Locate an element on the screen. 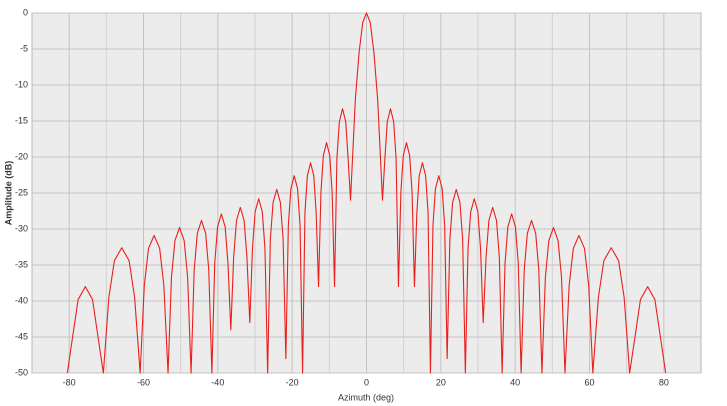 The height and width of the screenshot is (406, 727). y-tick-label: -45 is located at coordinates (21, 336).